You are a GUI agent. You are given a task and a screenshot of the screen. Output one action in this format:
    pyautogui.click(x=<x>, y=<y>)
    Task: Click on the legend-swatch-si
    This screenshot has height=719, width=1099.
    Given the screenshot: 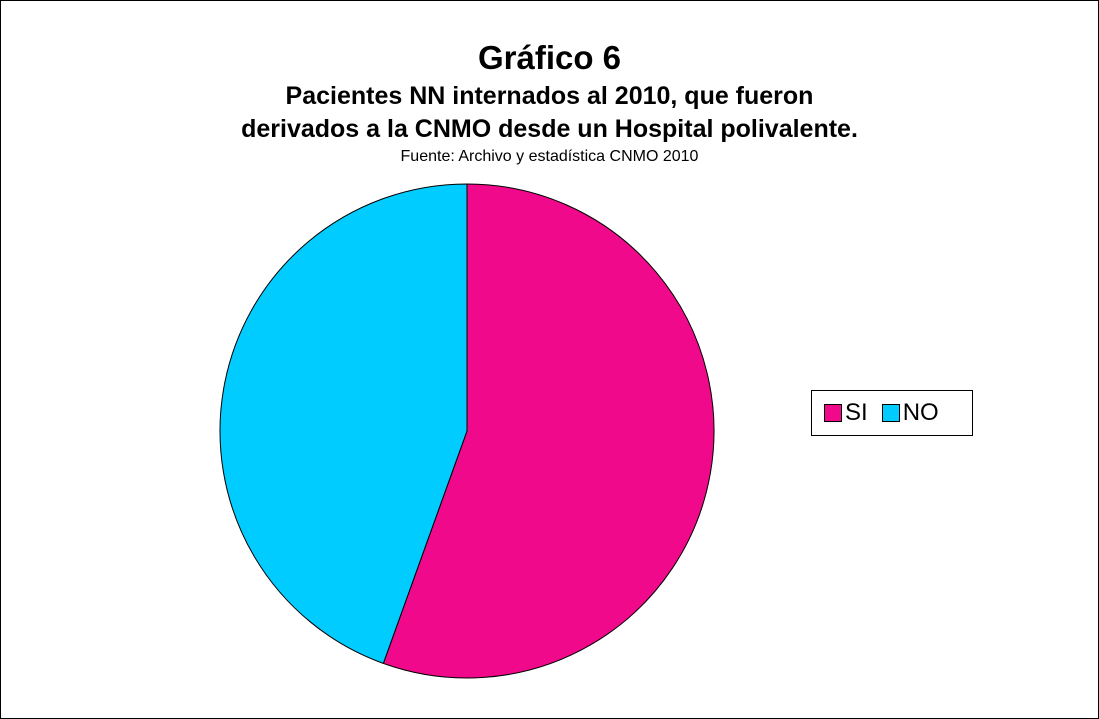 What is the action you would take?
    pyautogui.click(x=833, y=413)
    